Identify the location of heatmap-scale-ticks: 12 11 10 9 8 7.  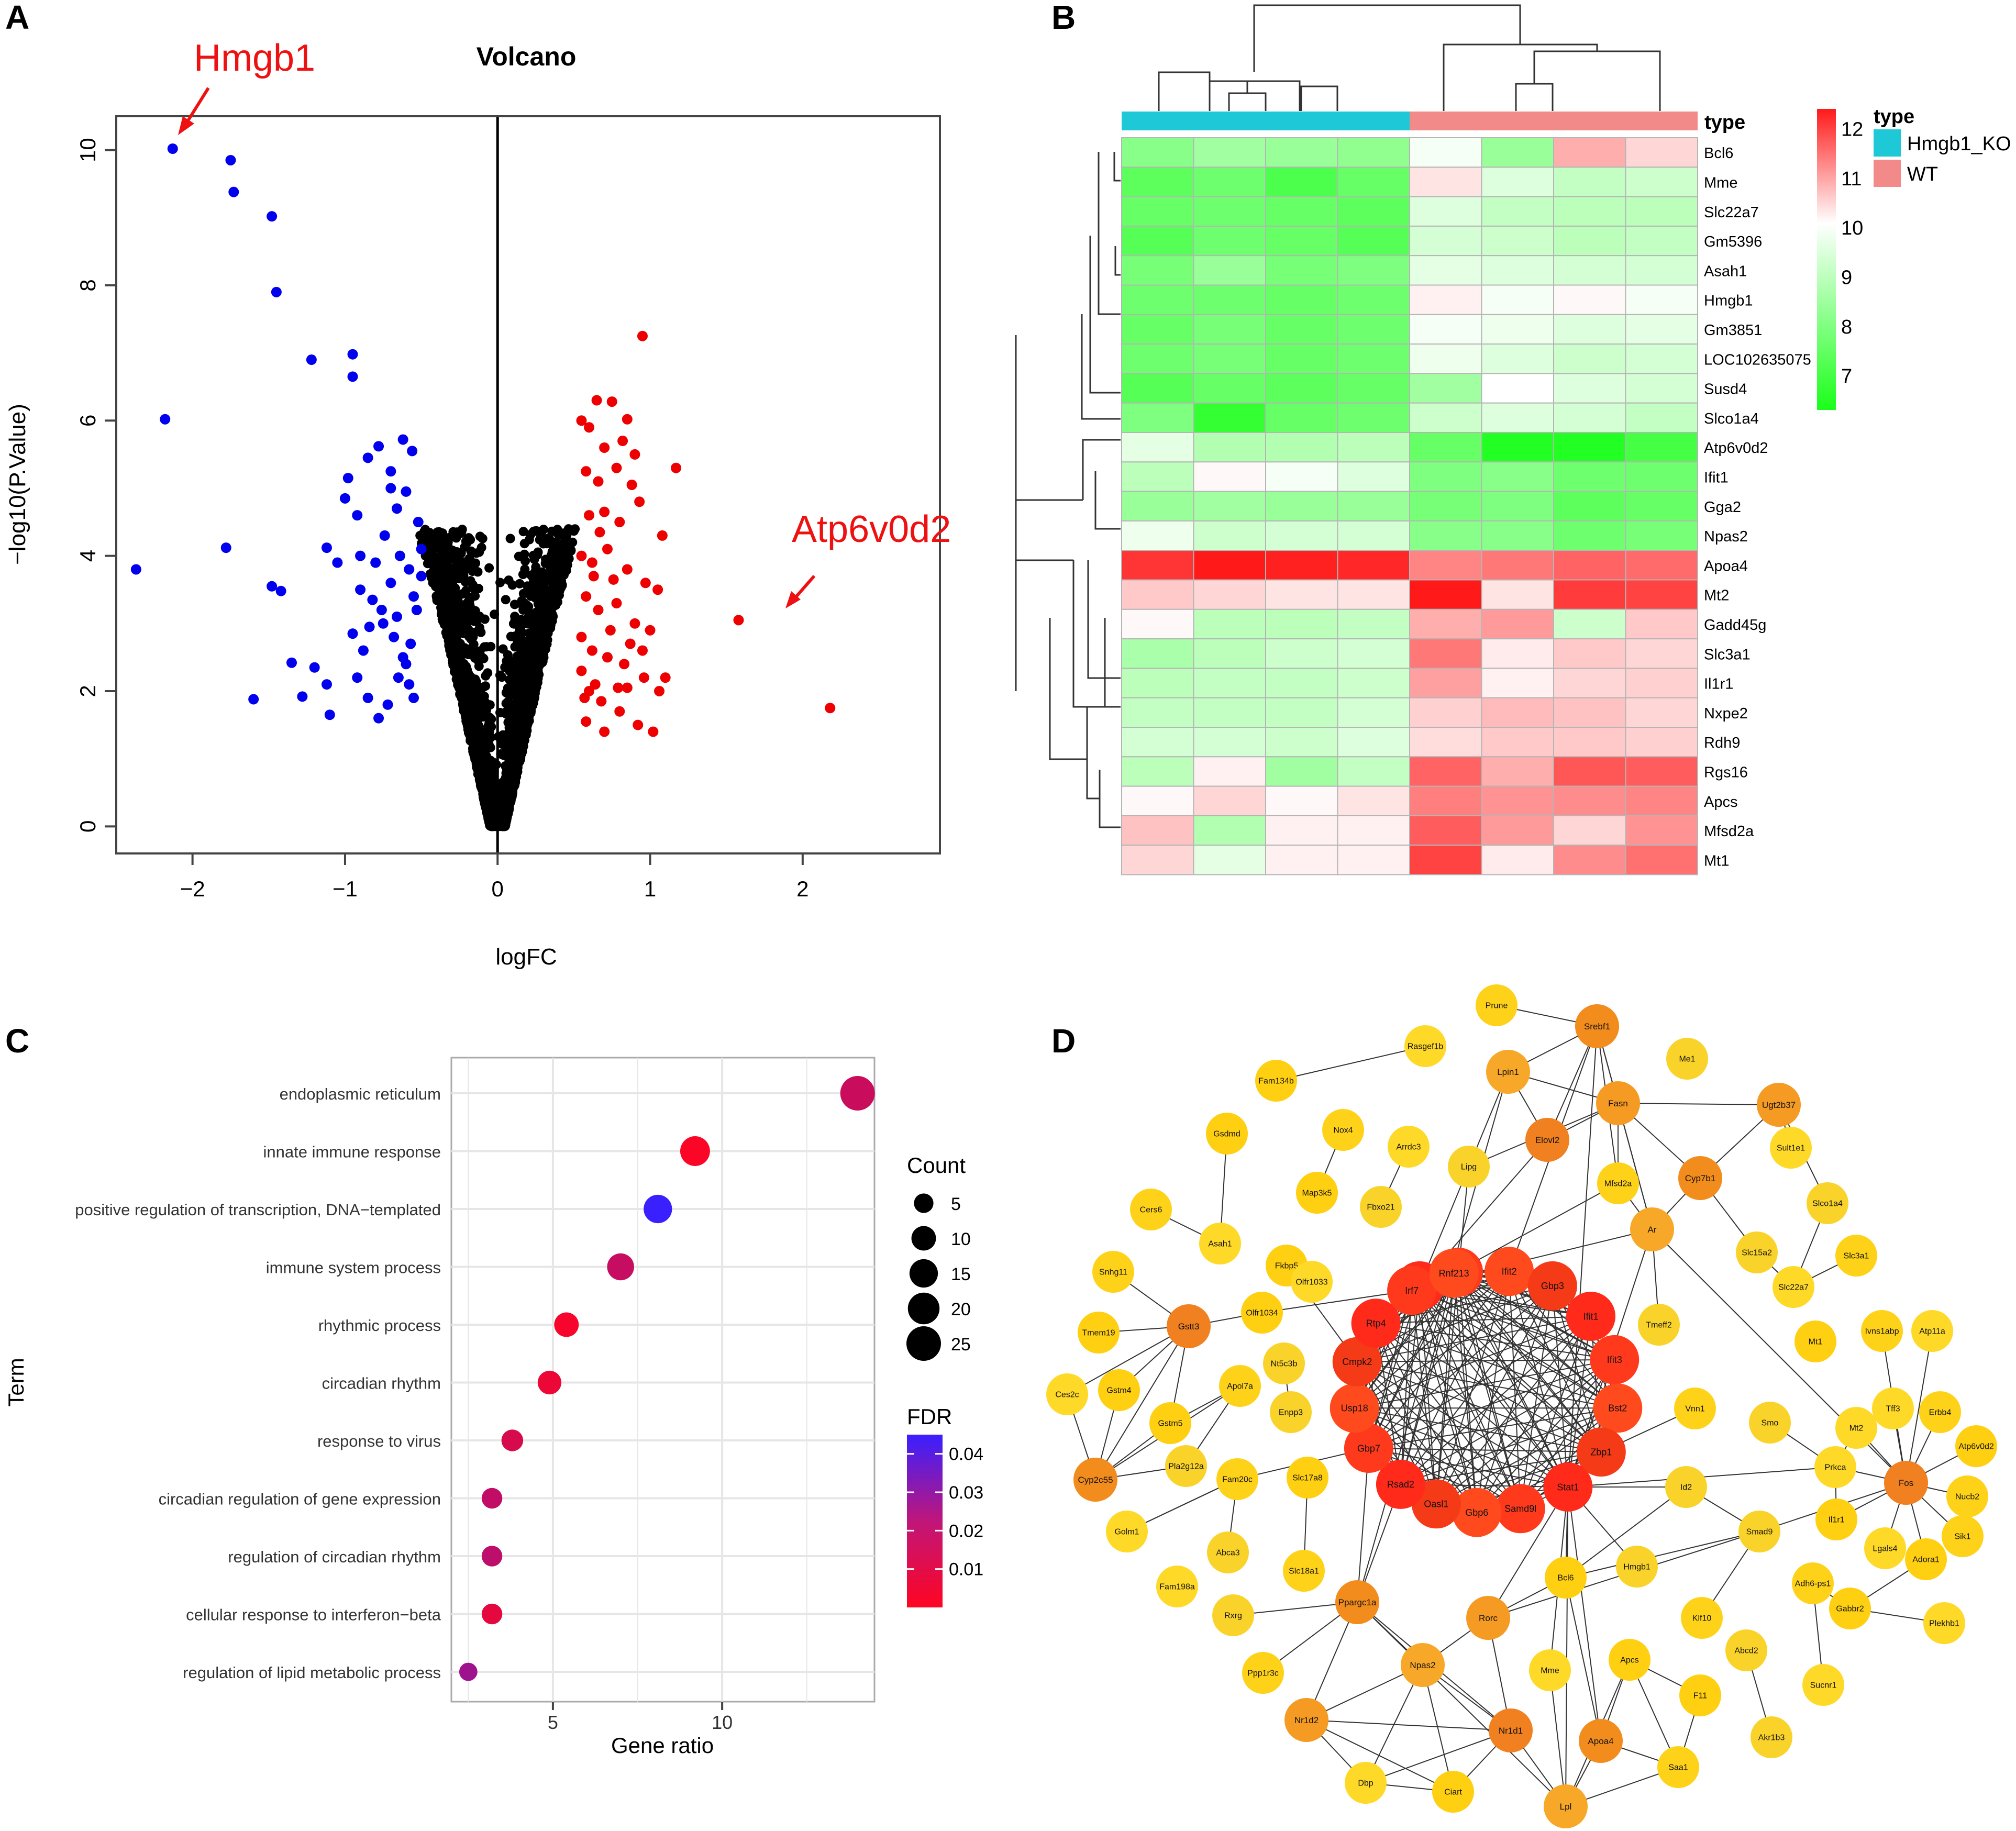
(1852, 253).